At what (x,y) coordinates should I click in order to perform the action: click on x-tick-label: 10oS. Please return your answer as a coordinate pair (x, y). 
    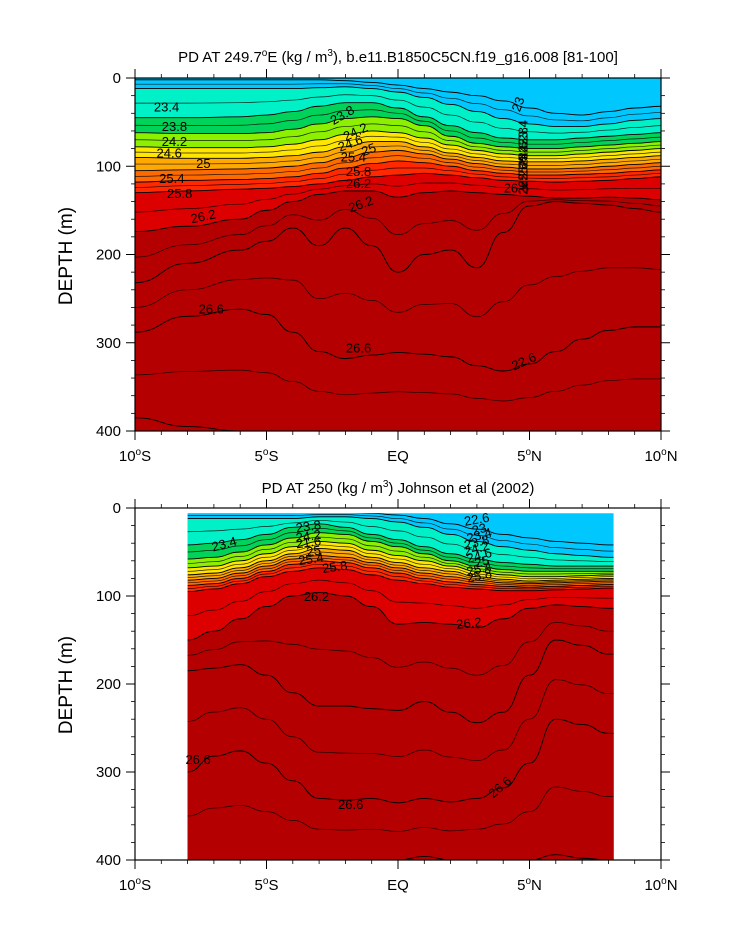
    Looking at the image, I should click on (135, 885).